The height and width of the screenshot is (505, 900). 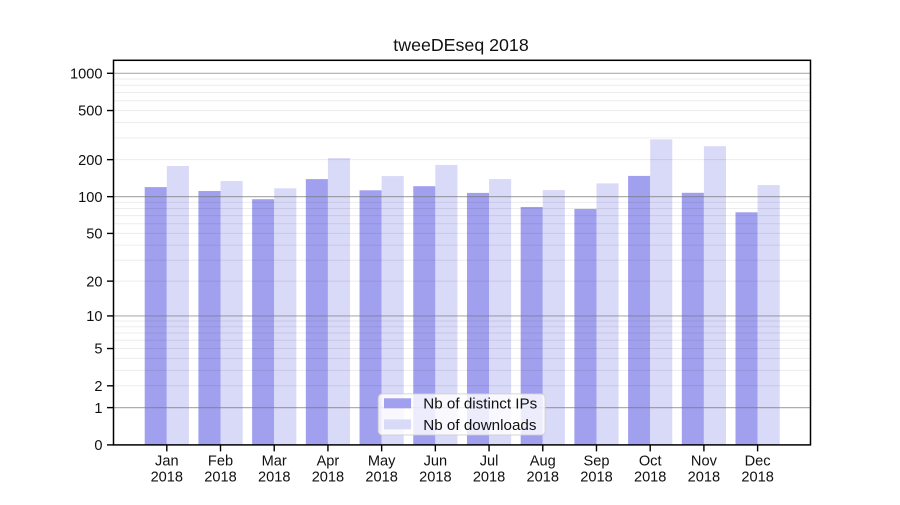 What do you see at coordinates (86, 75) in the screenshot?
I see `svg-text: 1000` at bounding box center [86, 75].